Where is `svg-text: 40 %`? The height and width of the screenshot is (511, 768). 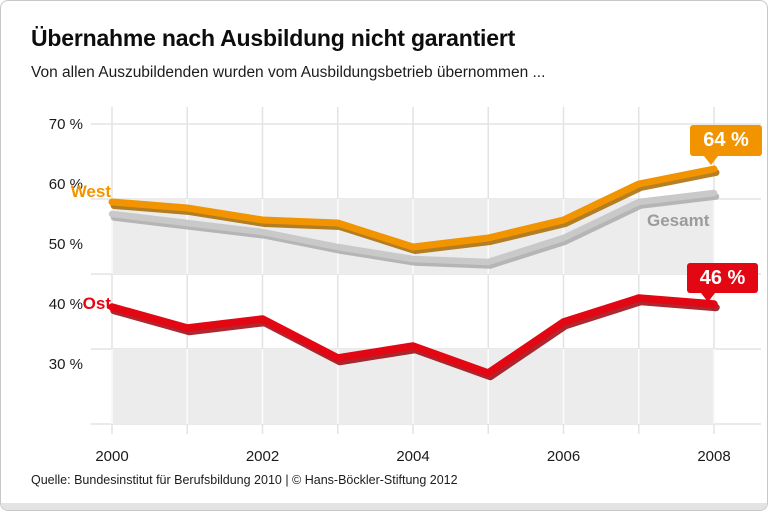
svg-text: 40 % is located at coordinates (66, 304).